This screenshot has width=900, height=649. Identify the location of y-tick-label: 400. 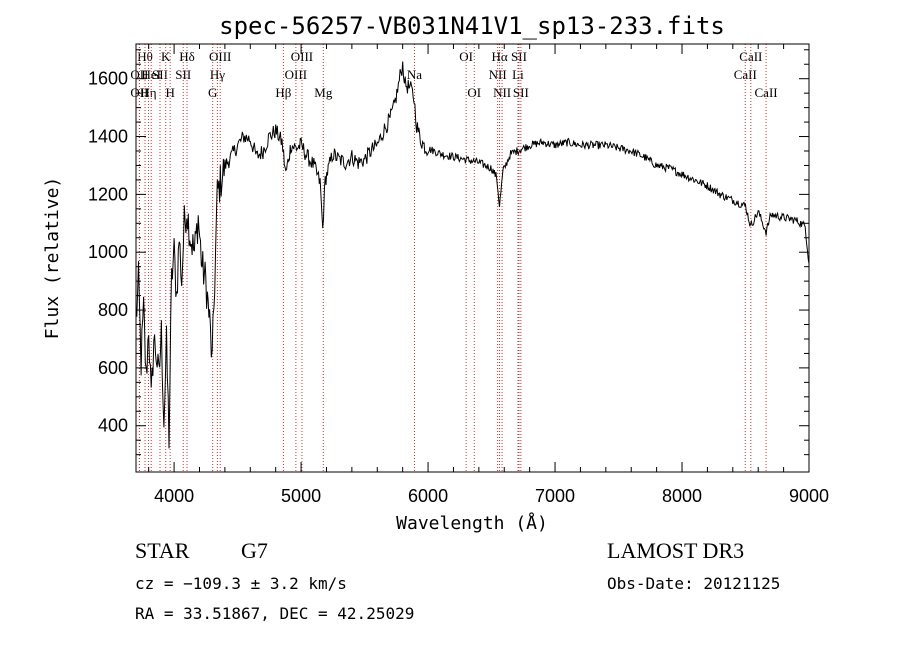
(113, 426).